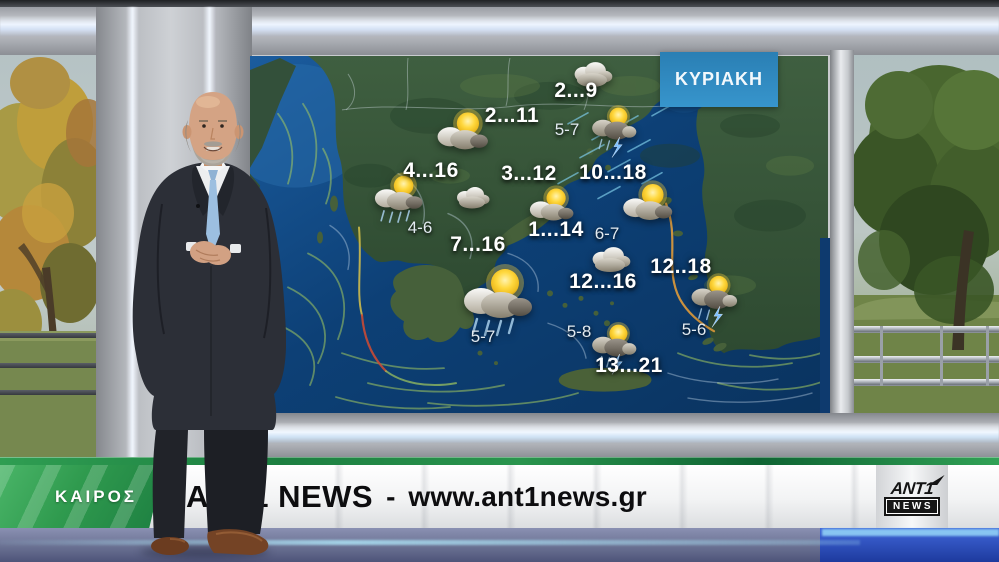 The image size is (999, 562). Describe the element at coordinates (527, 496) in the screenshot. I see `website-url: www.ant1news.gr` at that location.